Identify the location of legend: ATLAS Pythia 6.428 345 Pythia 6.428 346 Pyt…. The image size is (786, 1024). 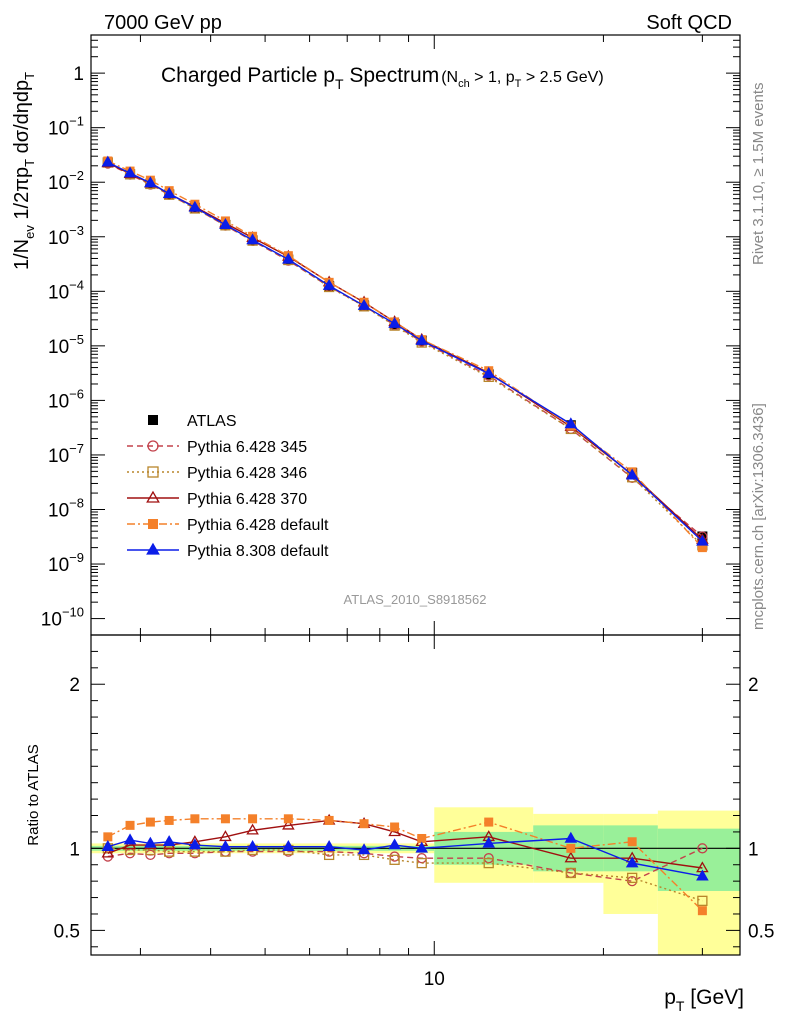
(228, 486).